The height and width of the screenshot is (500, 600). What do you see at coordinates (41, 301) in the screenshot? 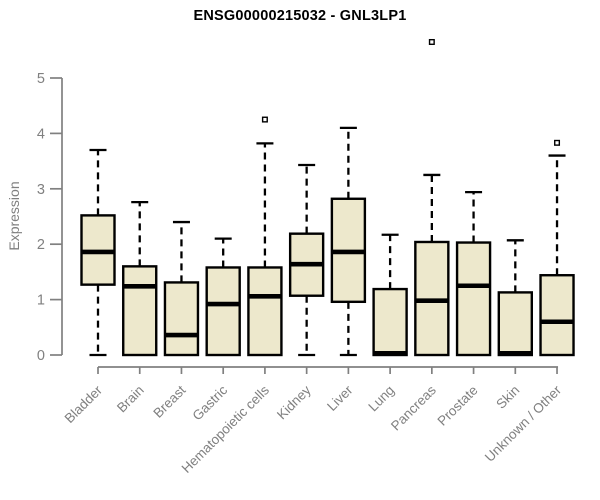
I see `y-tick-label: 1` at bounding box center [41, 301].